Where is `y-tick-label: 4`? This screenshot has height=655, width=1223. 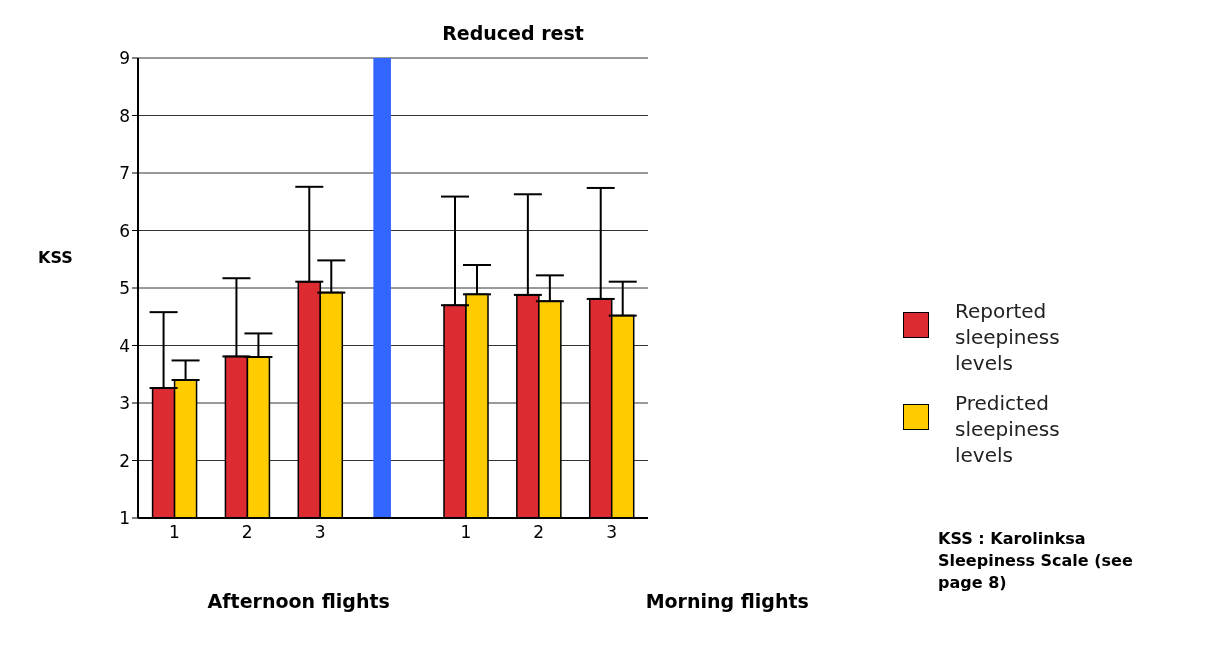
y-tick-label: 4 is located at coordinates (124, 345).